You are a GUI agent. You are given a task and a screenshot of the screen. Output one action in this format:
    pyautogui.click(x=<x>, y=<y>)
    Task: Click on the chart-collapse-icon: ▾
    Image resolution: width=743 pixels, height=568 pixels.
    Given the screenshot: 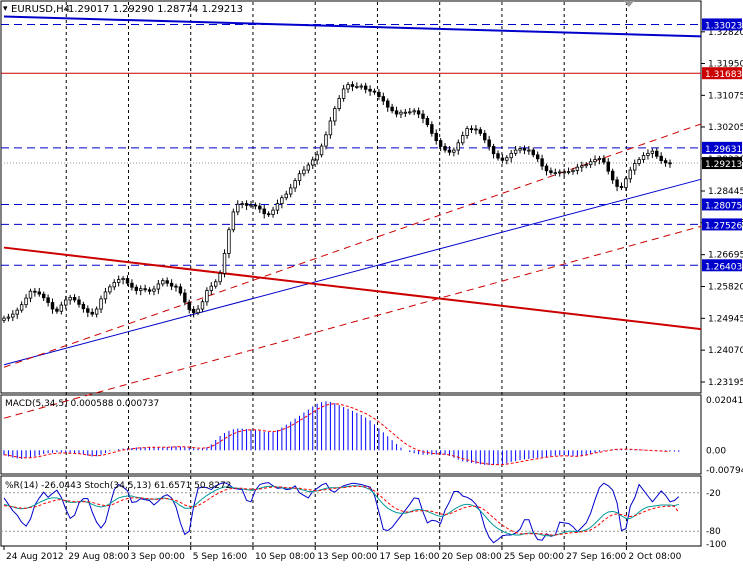 What is the action you would take?
    pyautogui.click(x=5, y=9)
    